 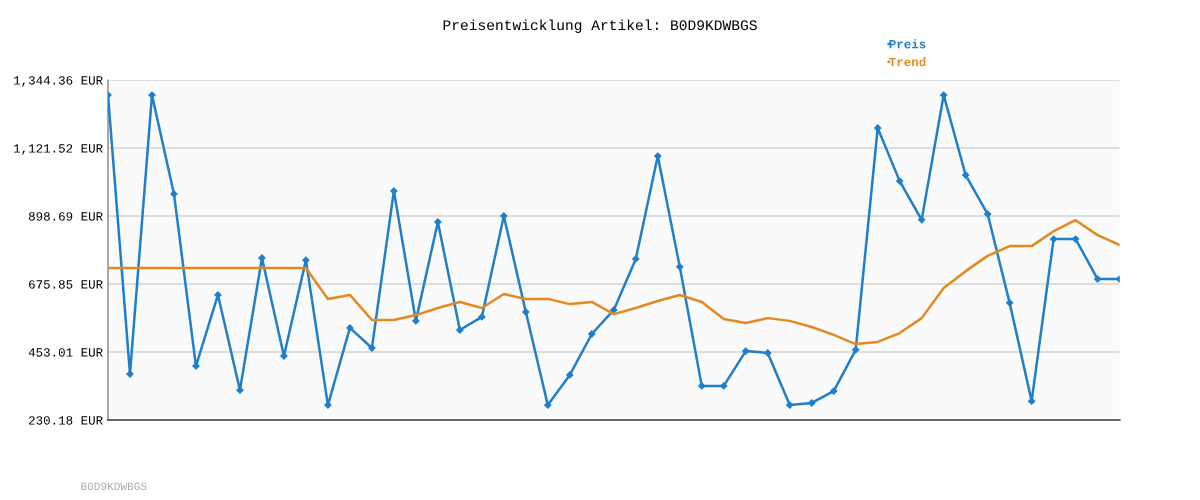 I want to click on chart-title: Preisentwicklung Artikel: B0D9KDWBGS, so click(x=600, y=26).